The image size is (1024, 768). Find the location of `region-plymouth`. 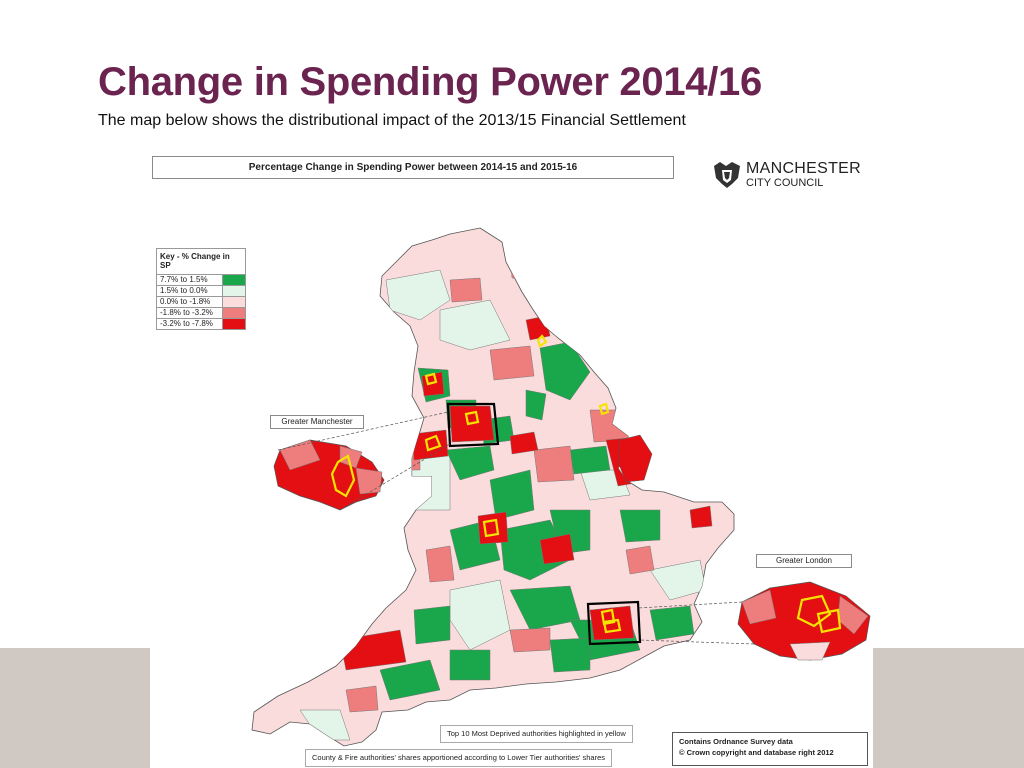

region-plymouth is located at coordinates (362, 699).